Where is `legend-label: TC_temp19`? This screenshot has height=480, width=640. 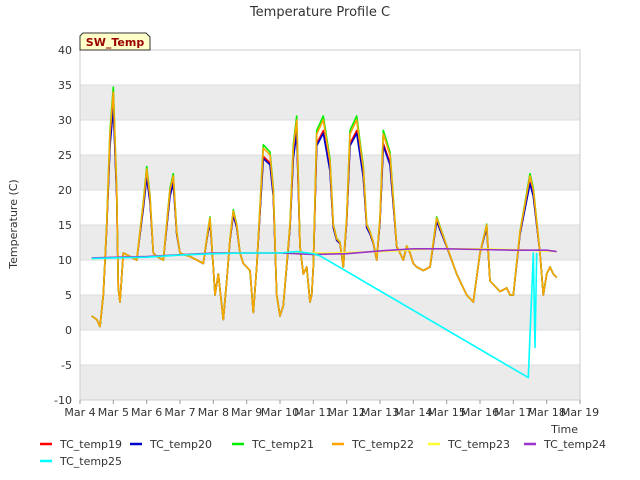
legend-label: TC_temp19 is located at coordinates (90, 444).